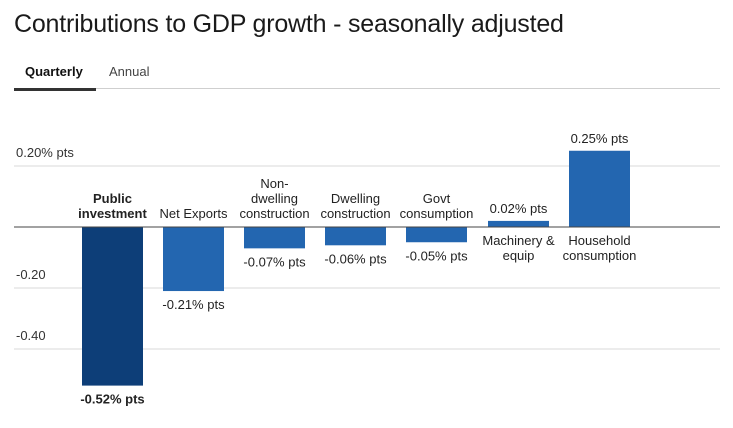 This screenshot has width=733, height=428. Describe the element at coordinates (31, 335) in the screenshot. I see `y-tick-label: -0.40` at that location.